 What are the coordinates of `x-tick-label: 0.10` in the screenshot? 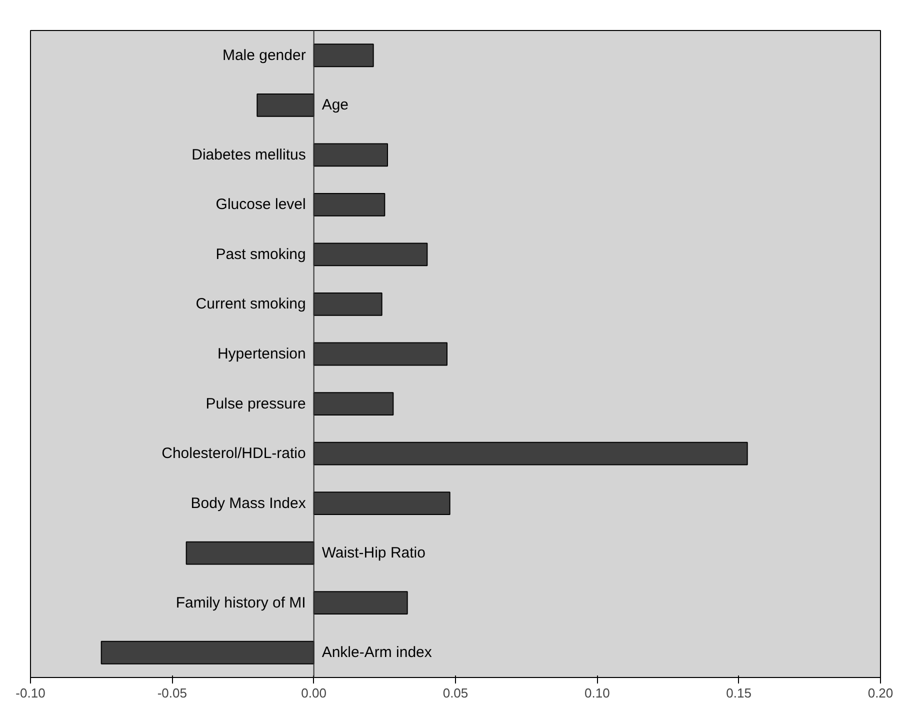 It's located at (597, 693).